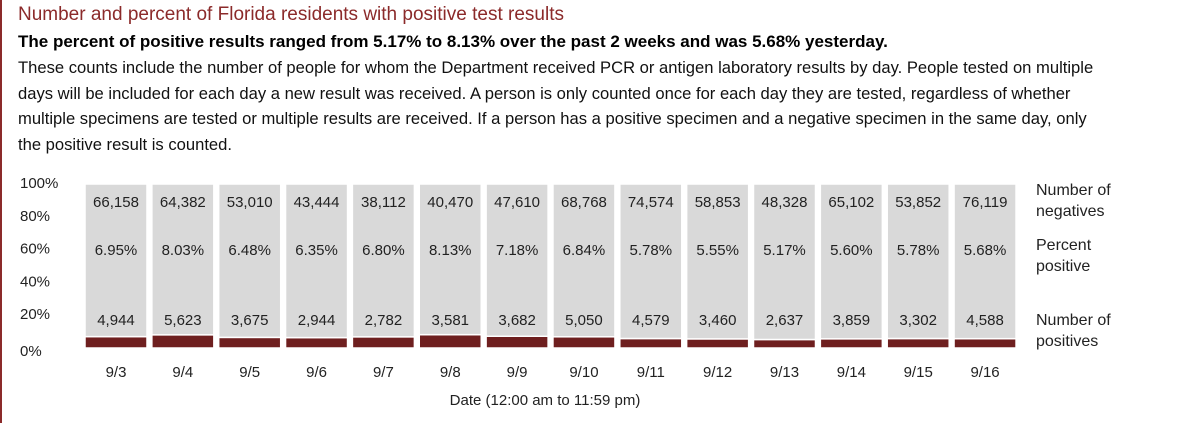 The image size is (1200, 423). What do you see at coordinates (852, 320) in the screenshot?
I see `positives-label: 3,859` at bounding box center [852, 320].